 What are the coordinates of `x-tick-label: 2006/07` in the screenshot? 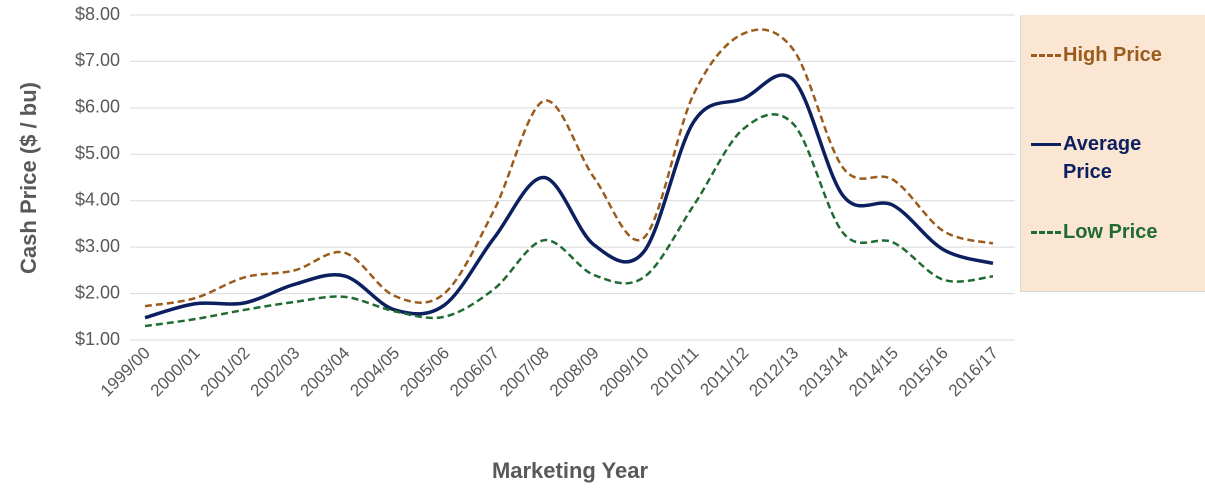 It's located at (474, 371).